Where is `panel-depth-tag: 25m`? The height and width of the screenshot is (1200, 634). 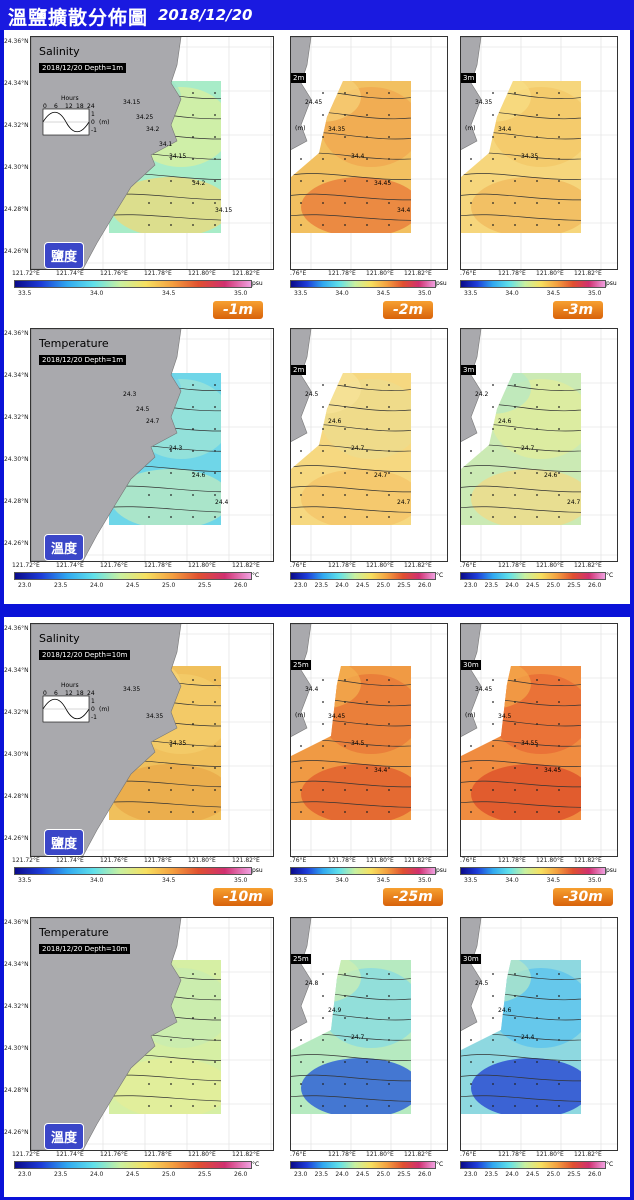 panel-depth-tag: 25m is located at coordinates (301, 665).